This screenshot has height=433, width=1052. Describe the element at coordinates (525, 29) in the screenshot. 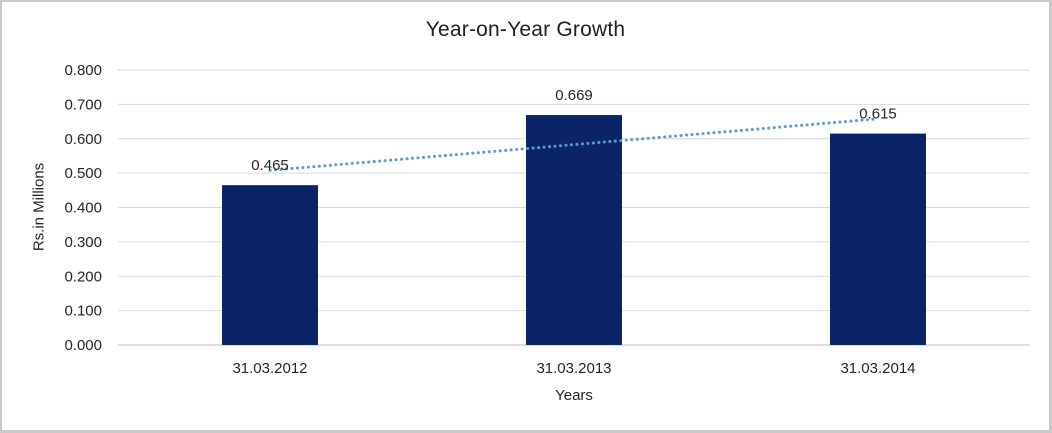

I see `chart-title: Year-on-Year Growth` at that location.